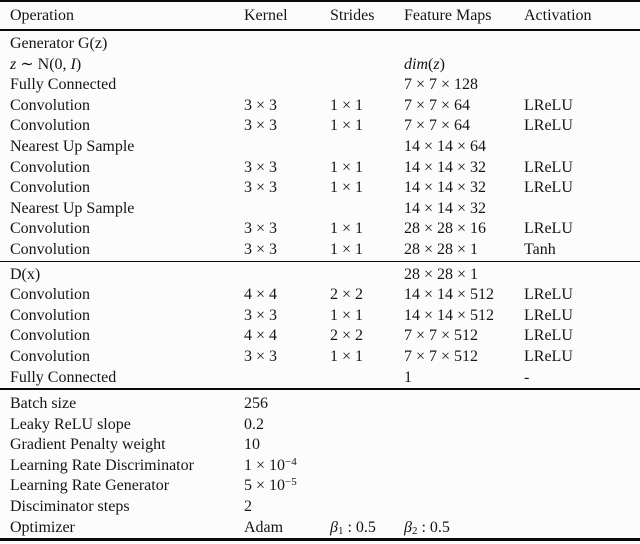  What do you see at coordinates (70, 507) in the screenshot?
I see `table-cell: Disciminator steps` at bounding box center [70, 507].